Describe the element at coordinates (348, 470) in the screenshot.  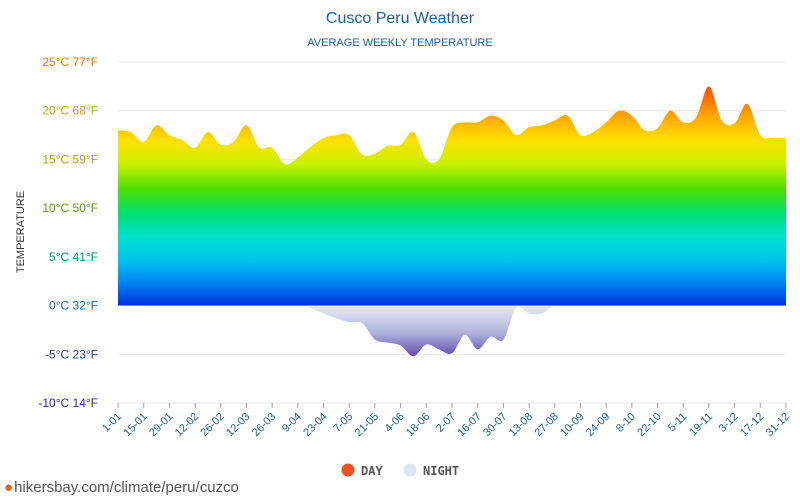
I see `legend-day-marker` at that location.